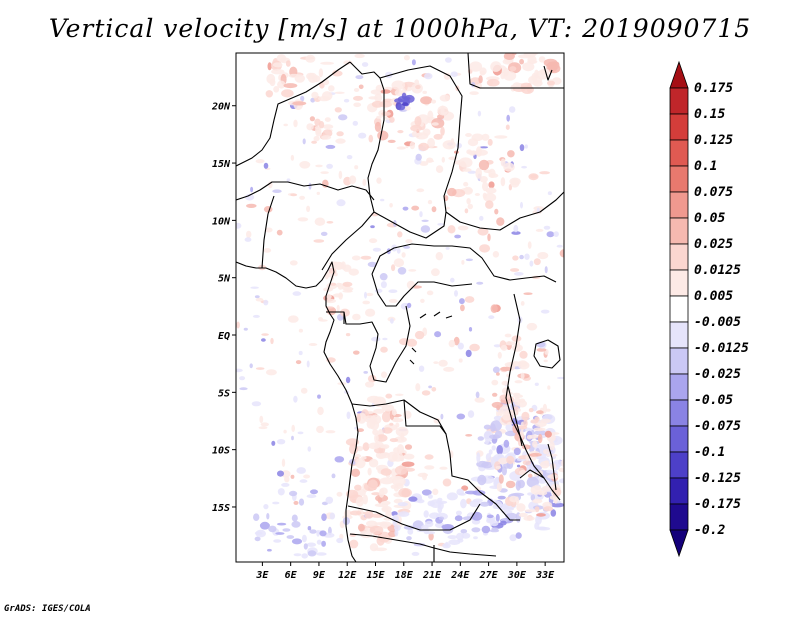 Image resolution: width=800 pixels, height=618 pixels. I want to click on colorbar-label: -0.025, so click(717, 374).